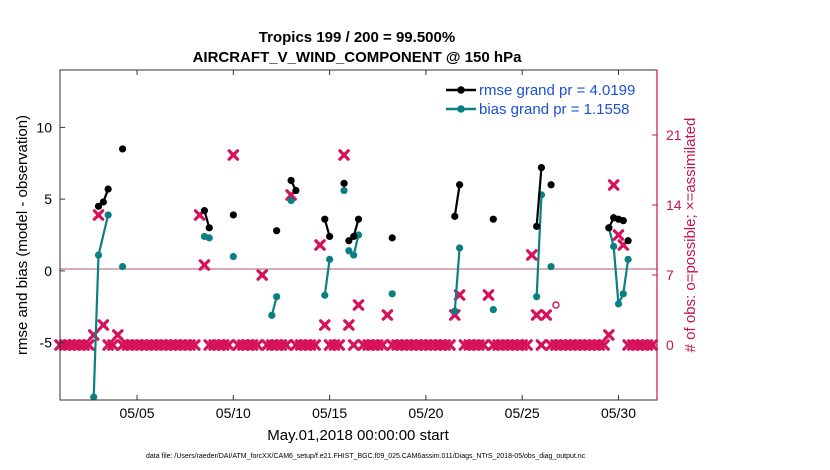 This screenshot has height=470, width=830. I want to click on legend-rmse-label: rmse grand pr = 4.0199, so click(557, 90).